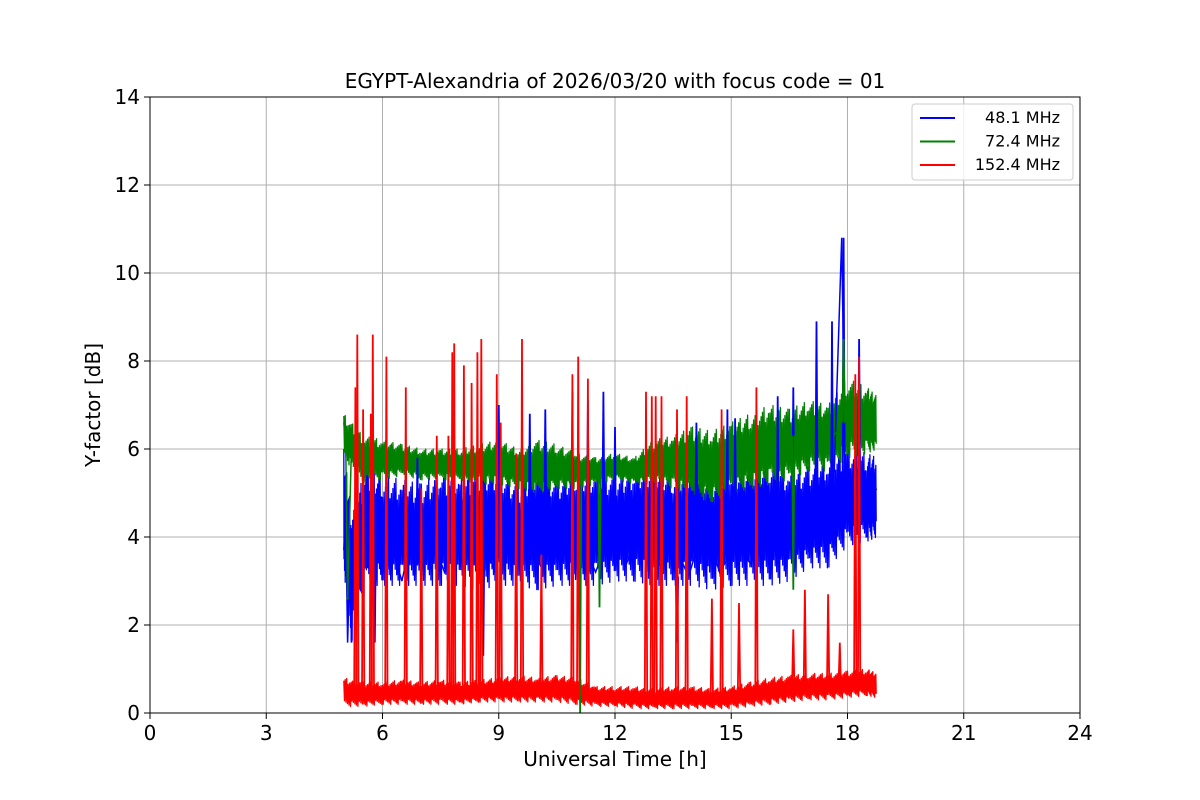  What do you see at coordinates (133, 537) in the screenshot?
I see `y-tick-label: 4` at bounding box center [133, 537].